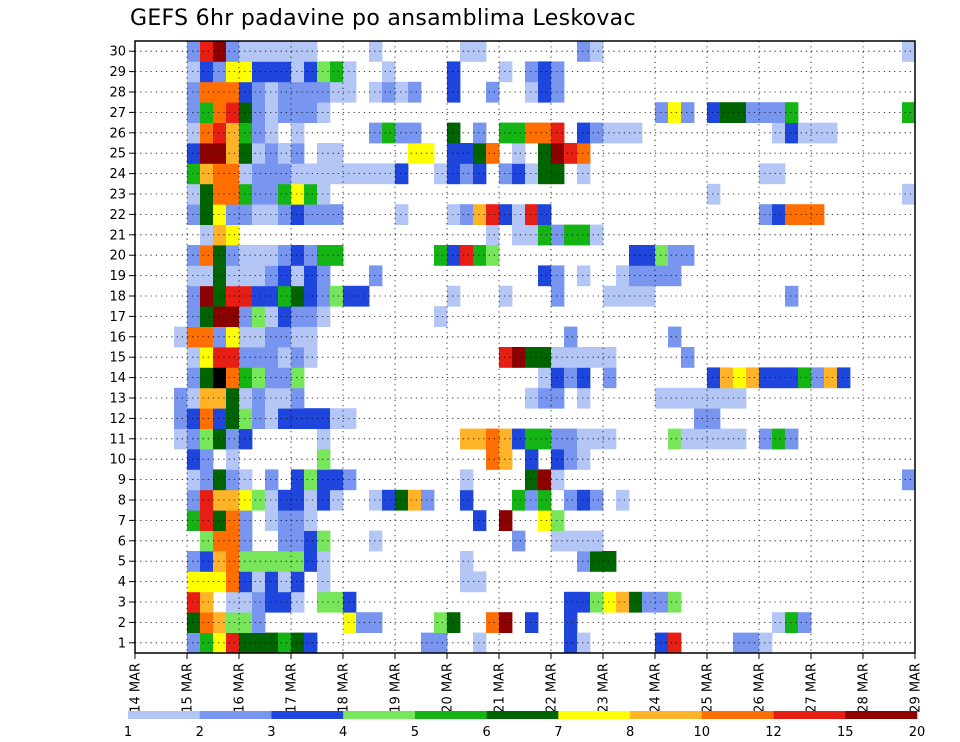 The image size is (960, 742). Describe the element at coordinates (117, 93) in the screenshot. I see `y-tick-label: 28` at that location.